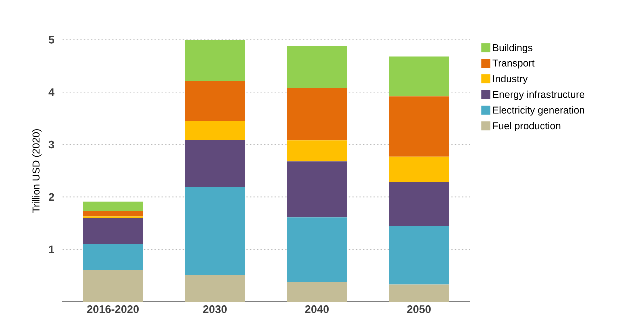 Image resolution: width=640 pixels, height=324 pixels. I want to click on legend-label: Electricity generation, so click(538, 111).